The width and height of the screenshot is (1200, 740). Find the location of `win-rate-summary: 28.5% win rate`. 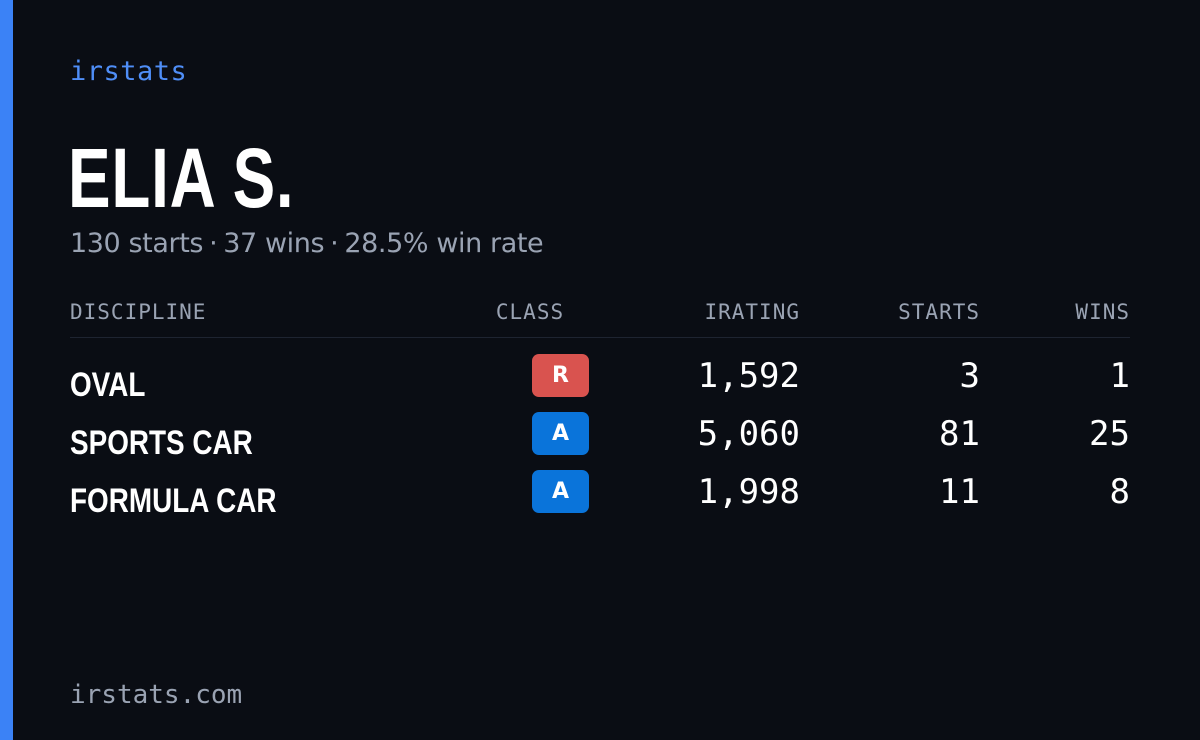

win-rate-summary: 28.5% win rate is located at coordinates (444, 243).